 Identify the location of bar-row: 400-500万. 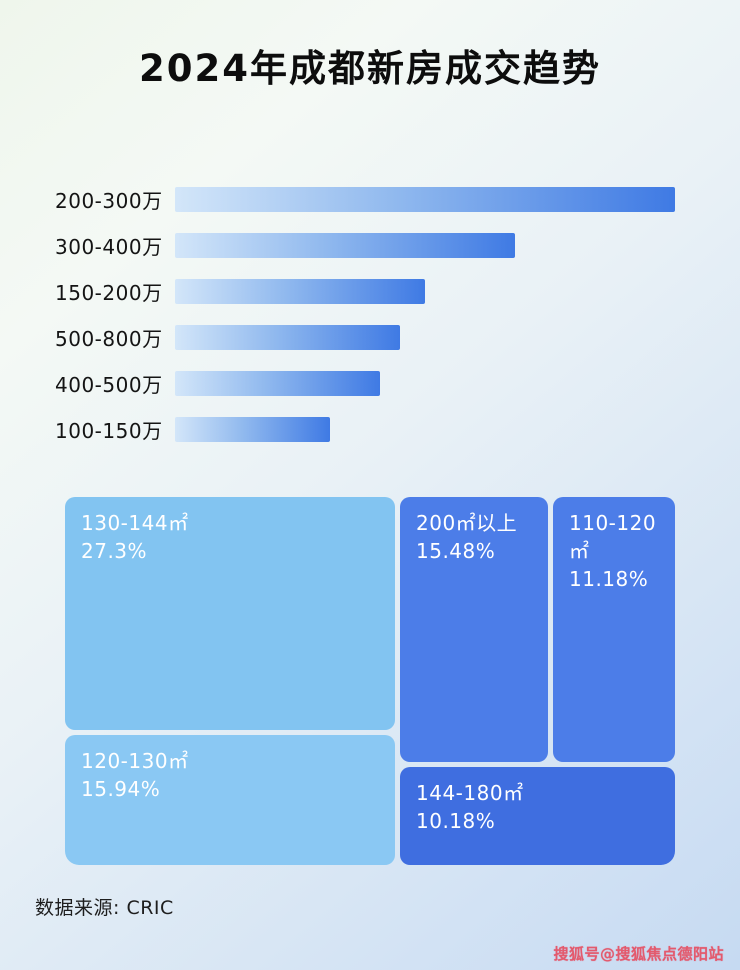
(365, 383).